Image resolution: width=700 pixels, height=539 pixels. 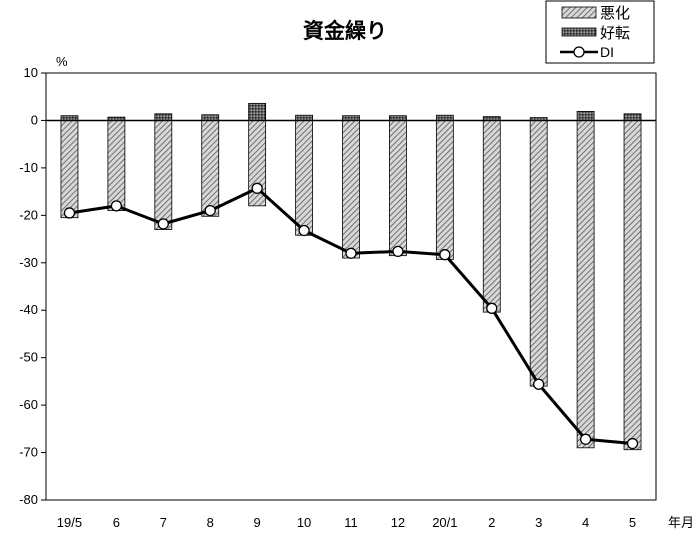 I want to click on legend-swatch-dense, so click(x=579, y=32).